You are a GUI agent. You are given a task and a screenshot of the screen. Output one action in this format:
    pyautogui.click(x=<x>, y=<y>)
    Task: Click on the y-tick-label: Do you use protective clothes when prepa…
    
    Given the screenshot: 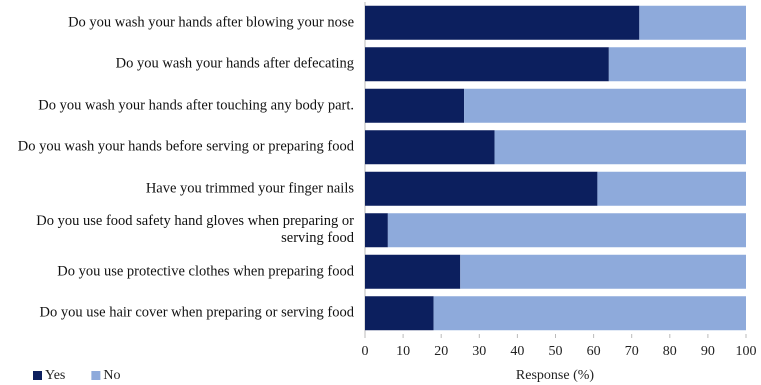 What is the action you would take?
    pyautogui.click(x=205, y=271)
    